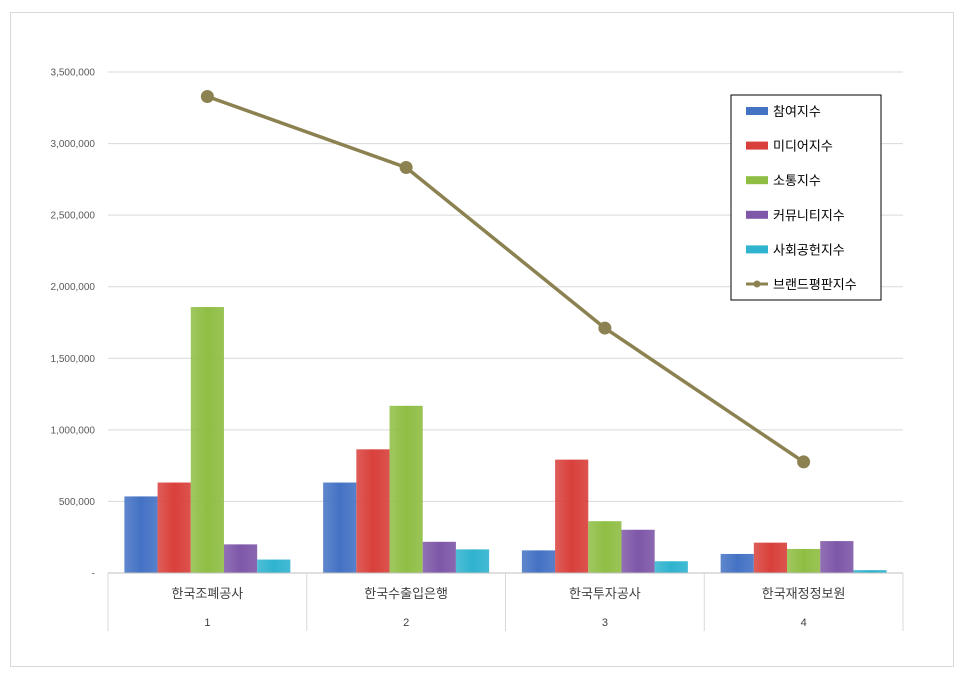  Describe the element at coordinates (605, 623) in the screenshot. I see `x-category-index: 3` at that location.